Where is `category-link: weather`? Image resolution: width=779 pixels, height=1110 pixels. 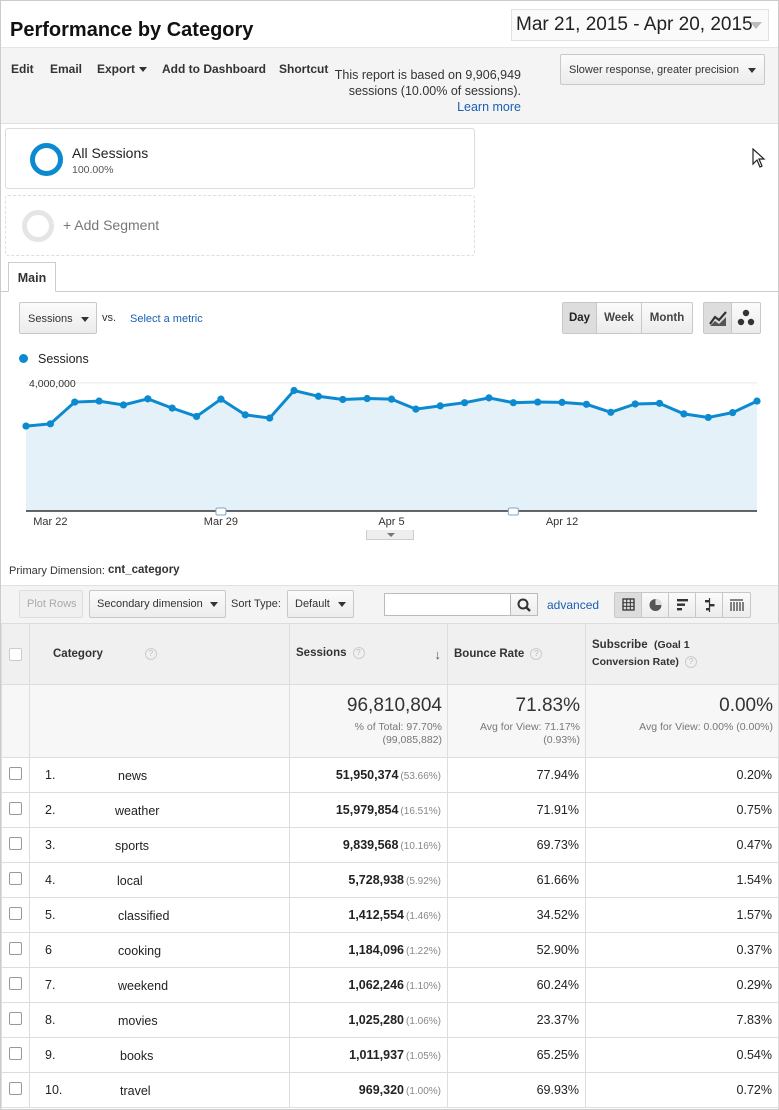
category-link: weather is located at coordinates (137, 811).